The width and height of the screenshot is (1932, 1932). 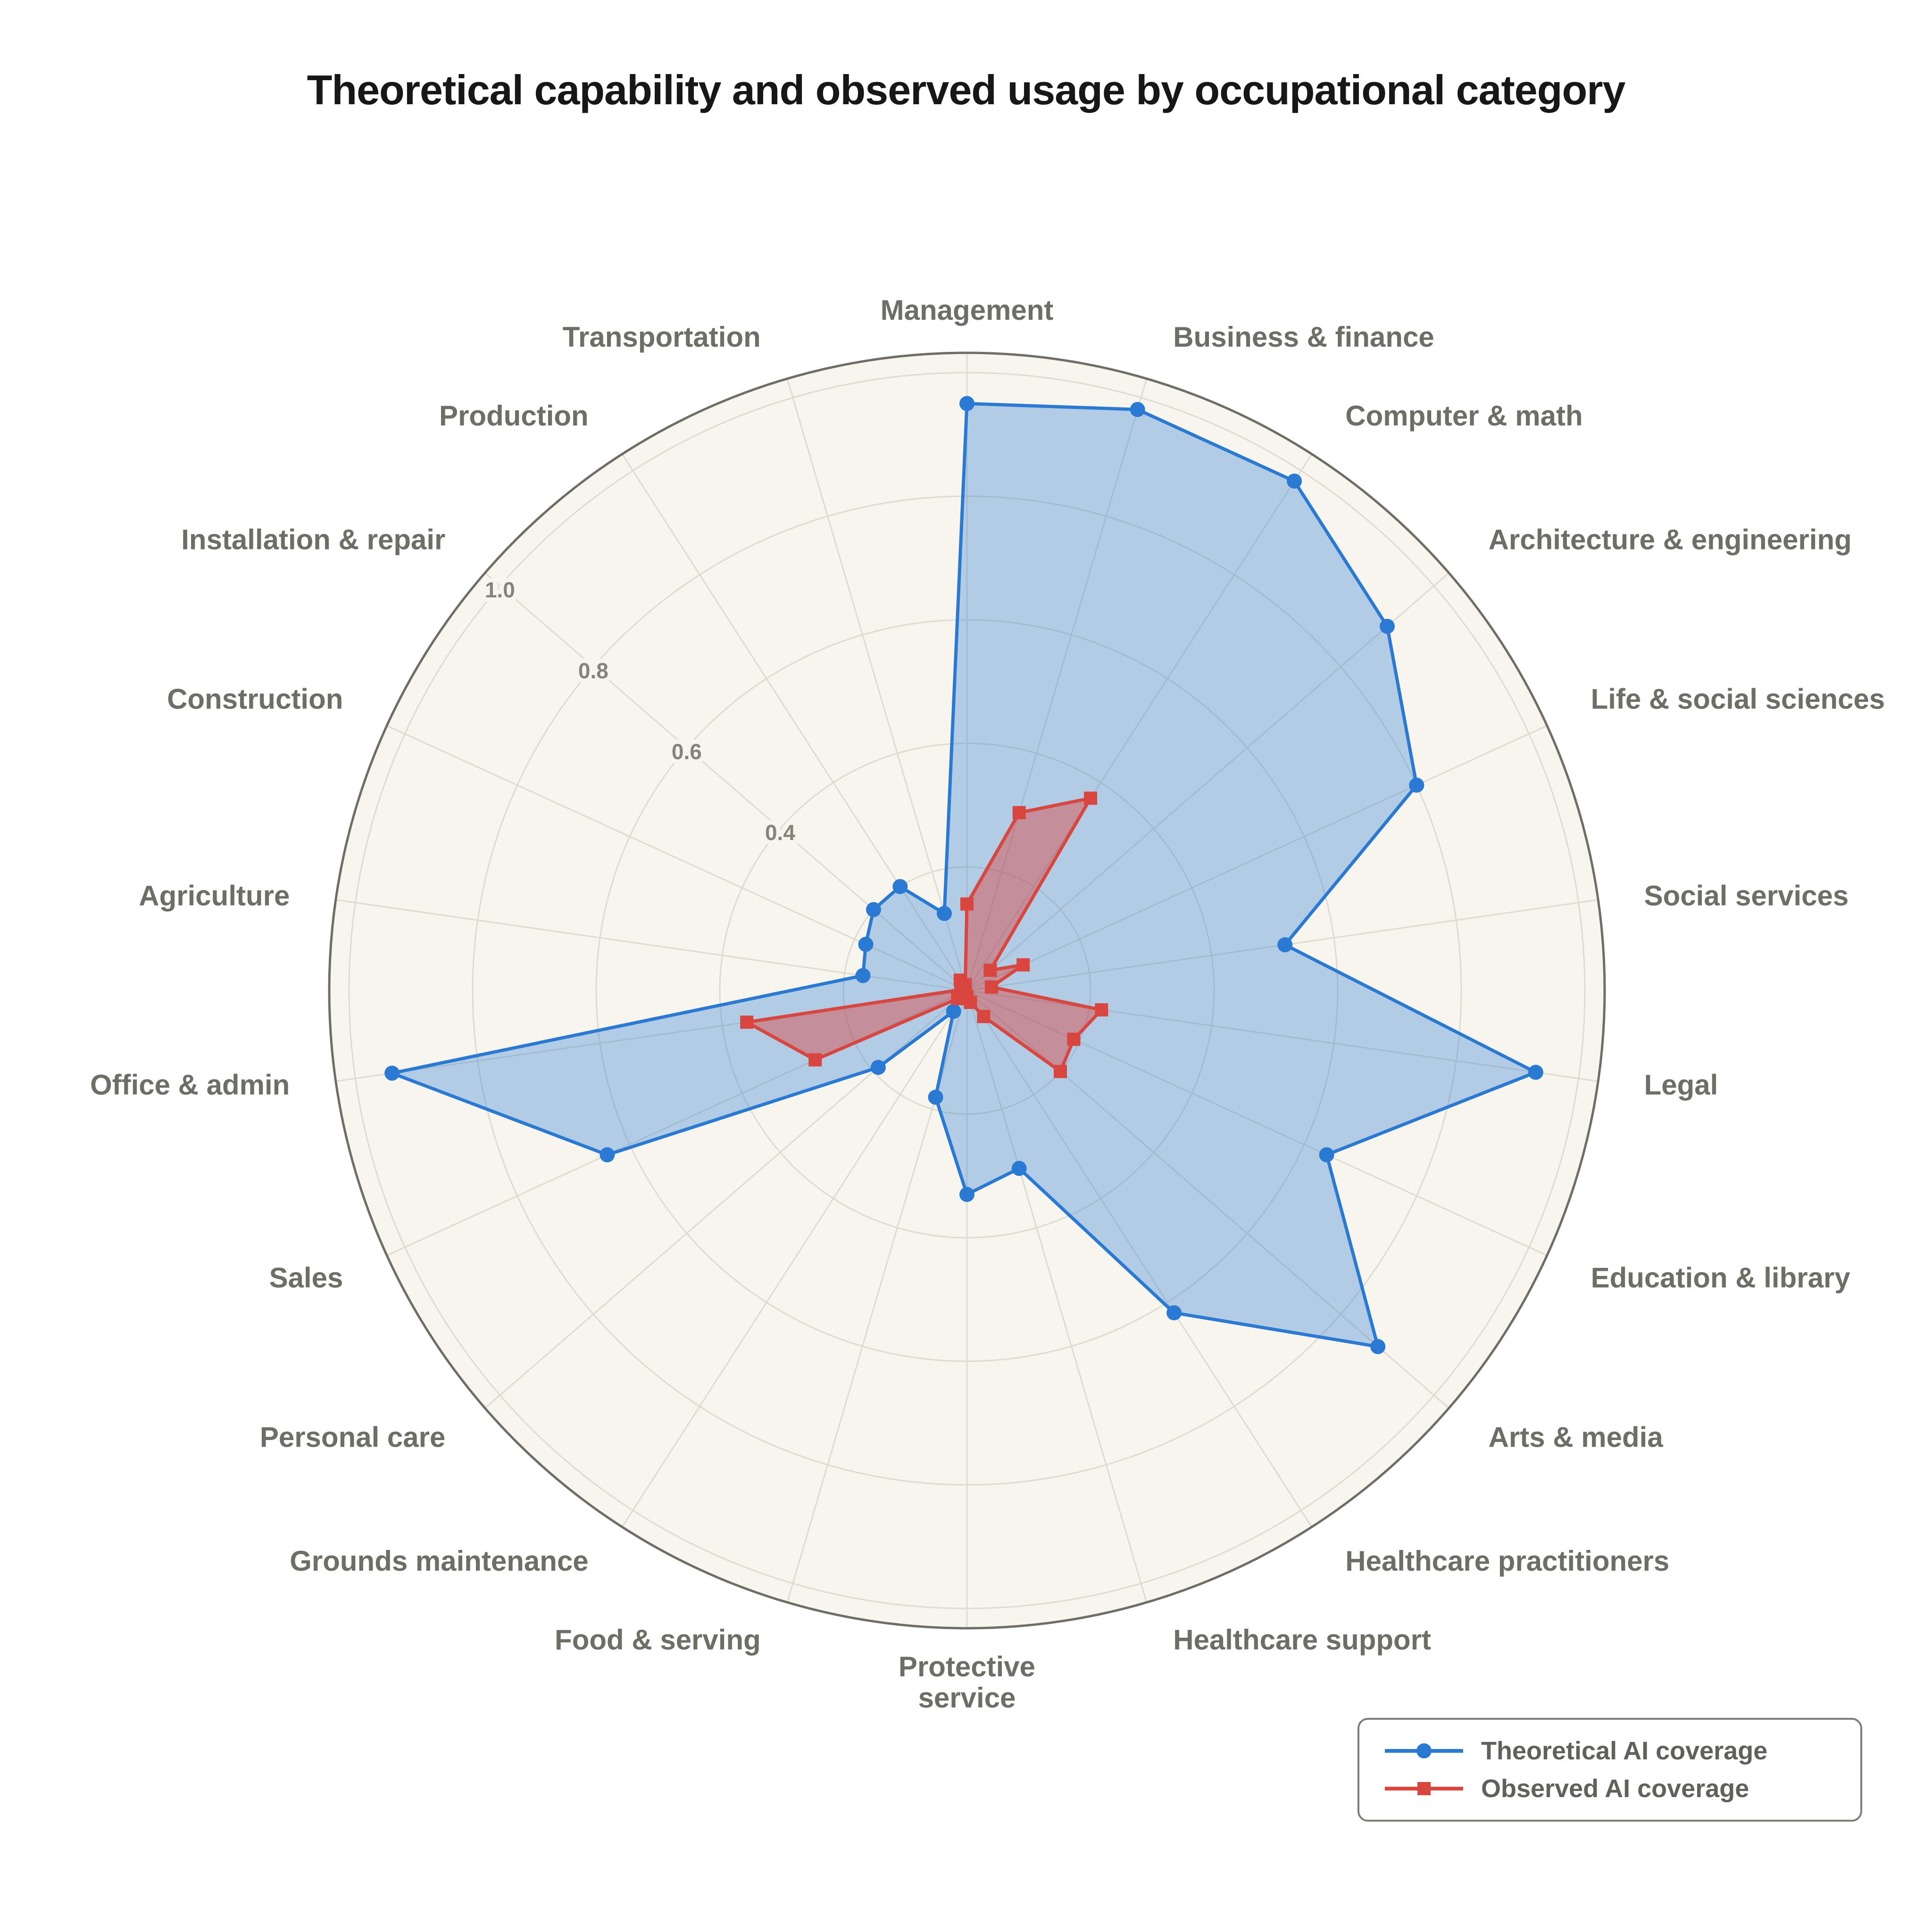 What do you see at coordinates (1302, 1640) in the screenshot?
I see `category-label-healthcare-support: Healthcare support` at bounding box center [1302, 1640].